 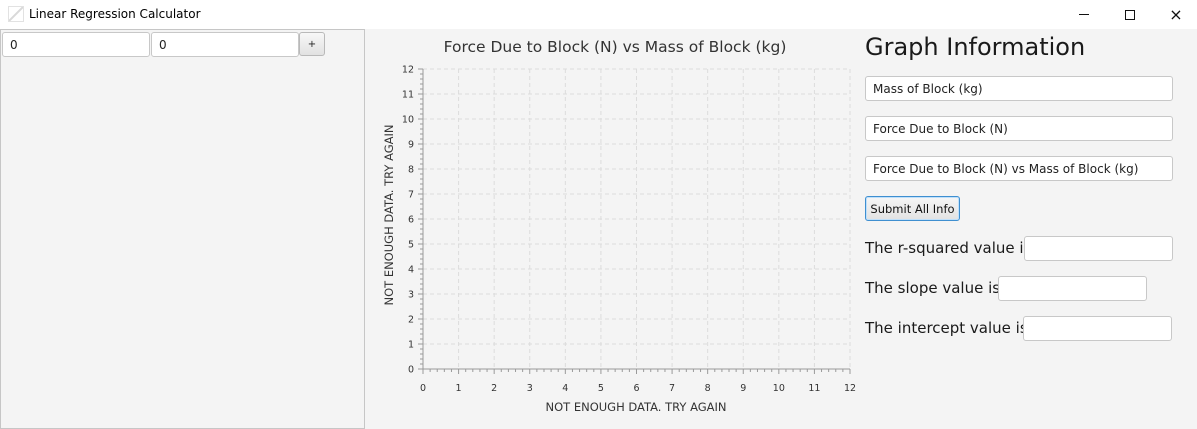 What do you see at coordinates (312, 44) in the screenshot?
I see `add-point-button: +` at bounding box center [312, 44].